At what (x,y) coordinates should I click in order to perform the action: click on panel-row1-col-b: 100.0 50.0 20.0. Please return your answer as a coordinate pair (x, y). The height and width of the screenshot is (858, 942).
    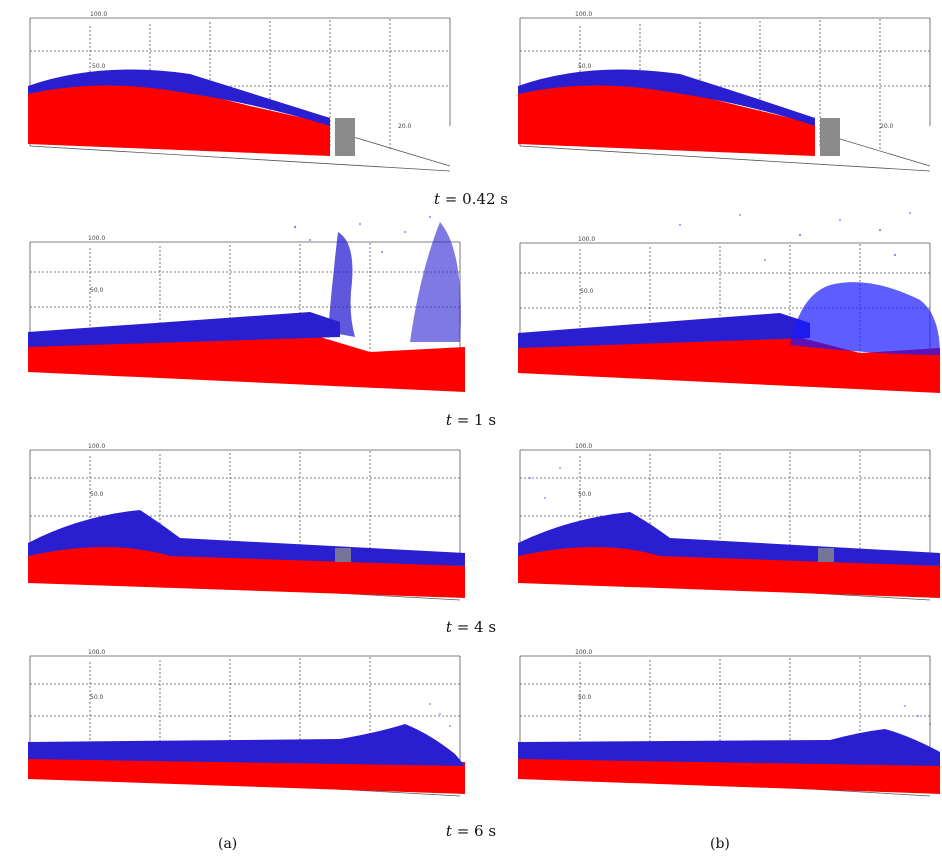
    Looking at the image, I should click on (720, 91).